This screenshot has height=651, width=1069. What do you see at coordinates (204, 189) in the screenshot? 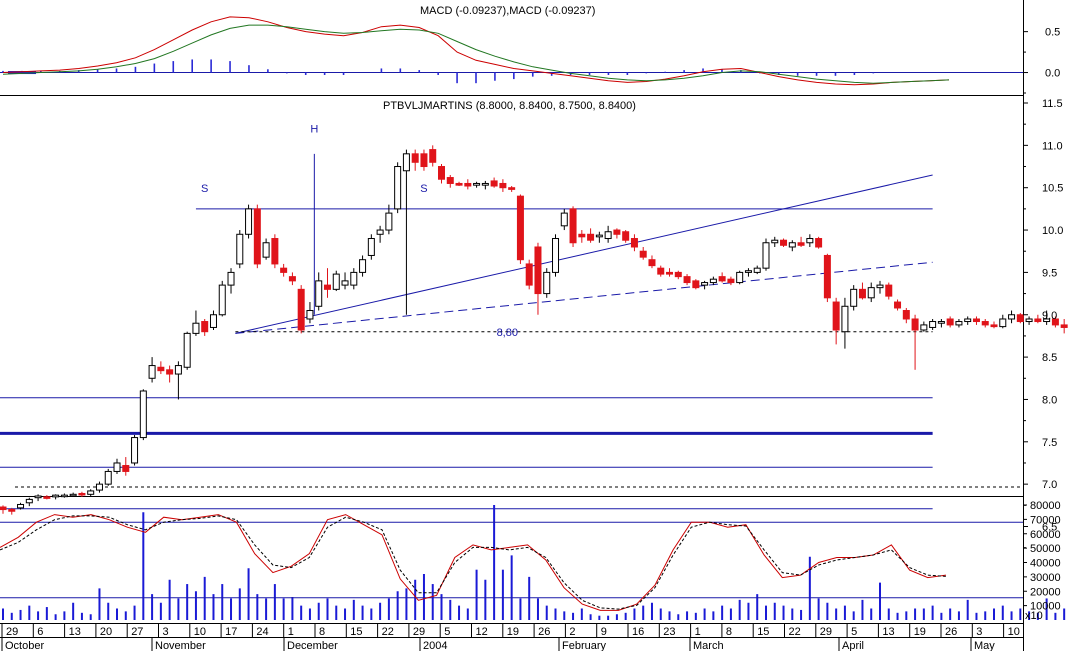
I see `pattern-annotation: S` at bounding box center [204, 189].